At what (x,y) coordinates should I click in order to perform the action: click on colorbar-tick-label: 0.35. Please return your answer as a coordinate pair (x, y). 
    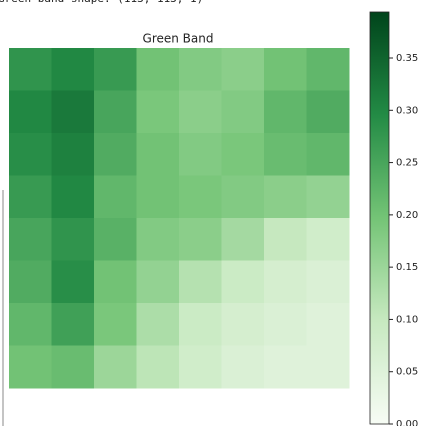
    Looking at the image, I should click on (407, 58).